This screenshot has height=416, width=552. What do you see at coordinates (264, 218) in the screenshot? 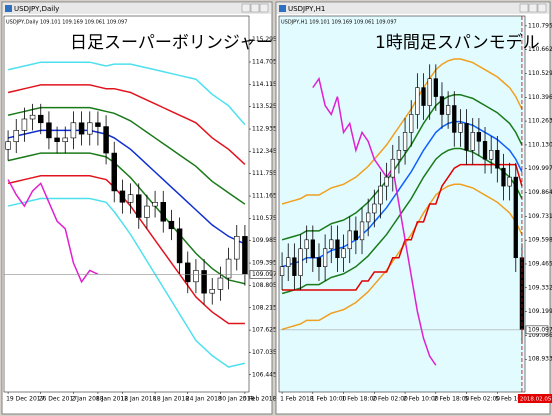
I see `y-tick-label: 110.575` at bounding box center [264, 218].